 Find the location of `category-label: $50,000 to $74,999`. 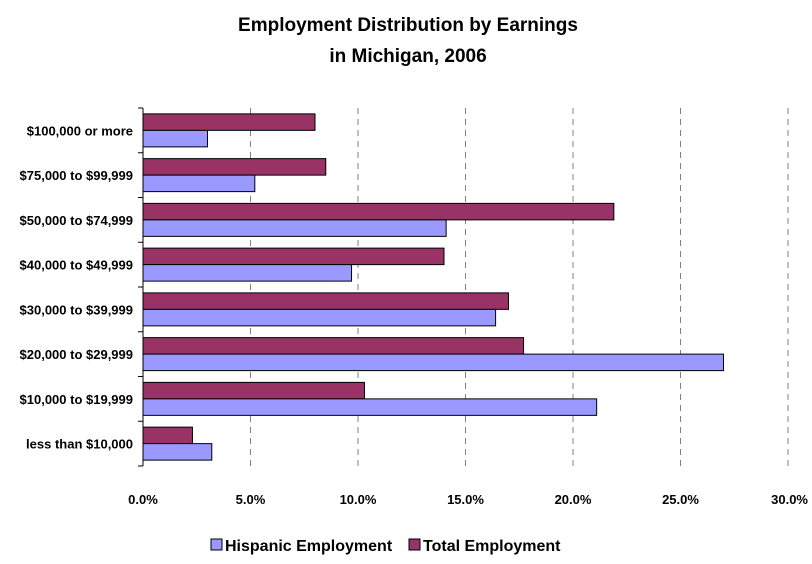

category-label: $50,000 to $74,999 is located at coordinates (76, 220).